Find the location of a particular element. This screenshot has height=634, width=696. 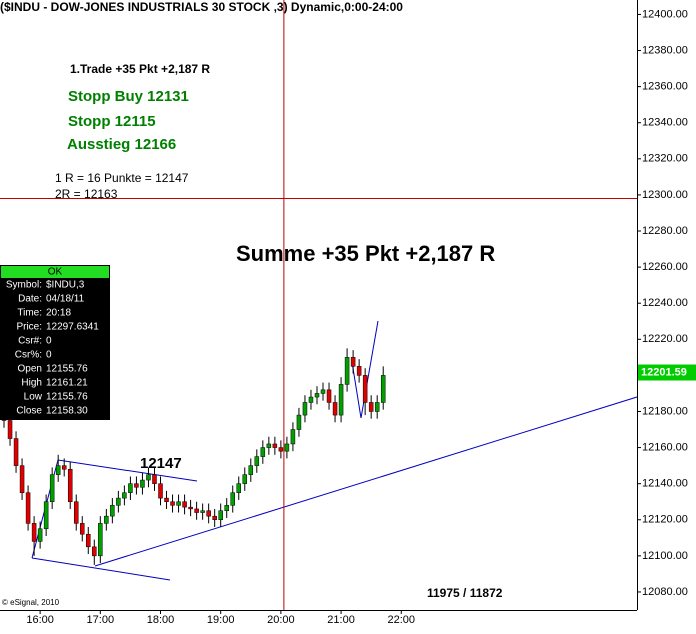

data-window-label: Date: is located at coordinates (30, 299).